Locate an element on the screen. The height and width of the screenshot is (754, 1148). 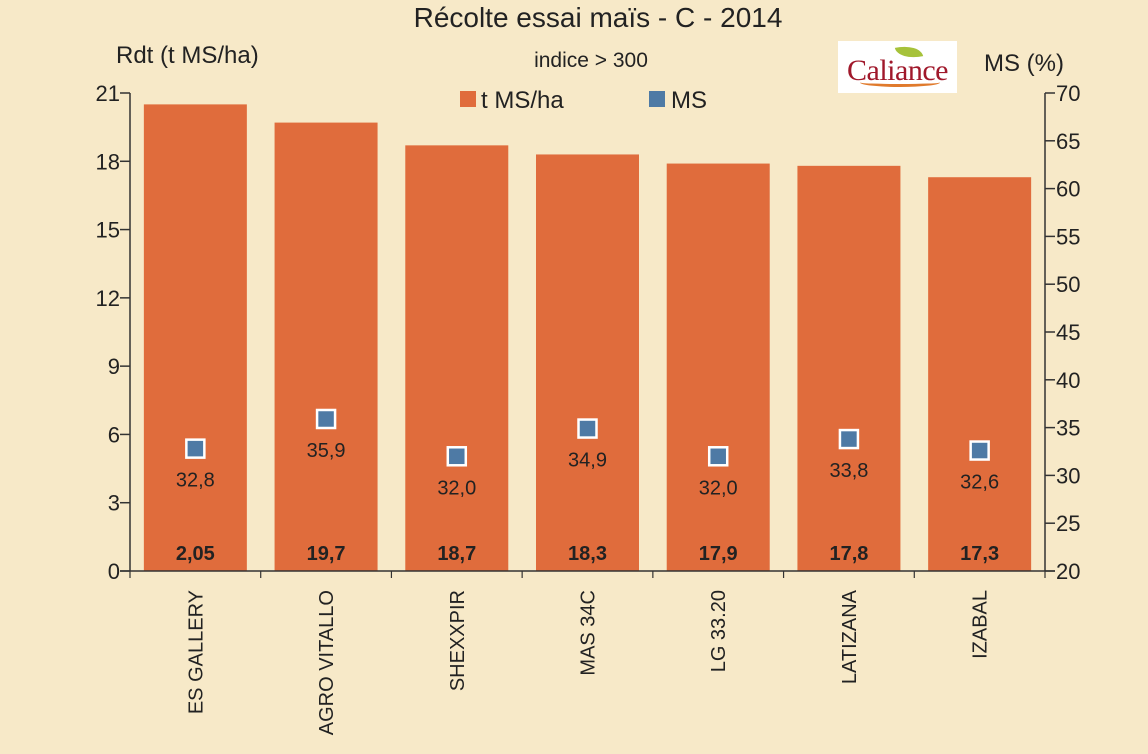
y-left-tick-label: 3 is located at coordinates (114, 503).